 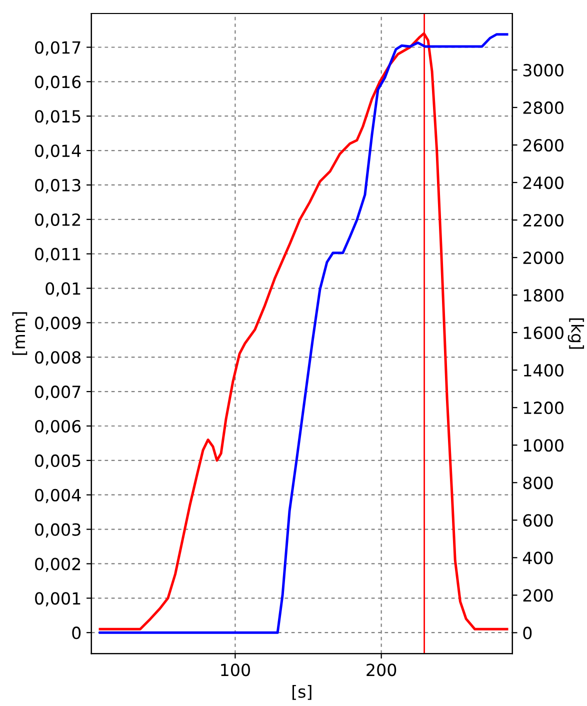 I want to click on y-tick-label: 0,001, so click(x=57, y=599).